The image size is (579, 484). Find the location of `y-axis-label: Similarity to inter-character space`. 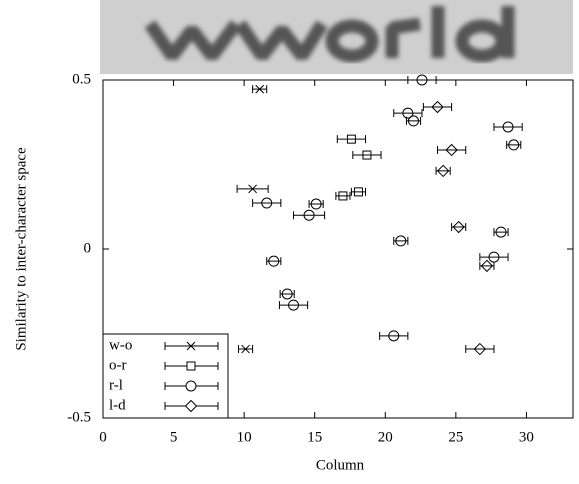

y-axis-label: Similarity to inter-character space is located at coordinates (21, 249).